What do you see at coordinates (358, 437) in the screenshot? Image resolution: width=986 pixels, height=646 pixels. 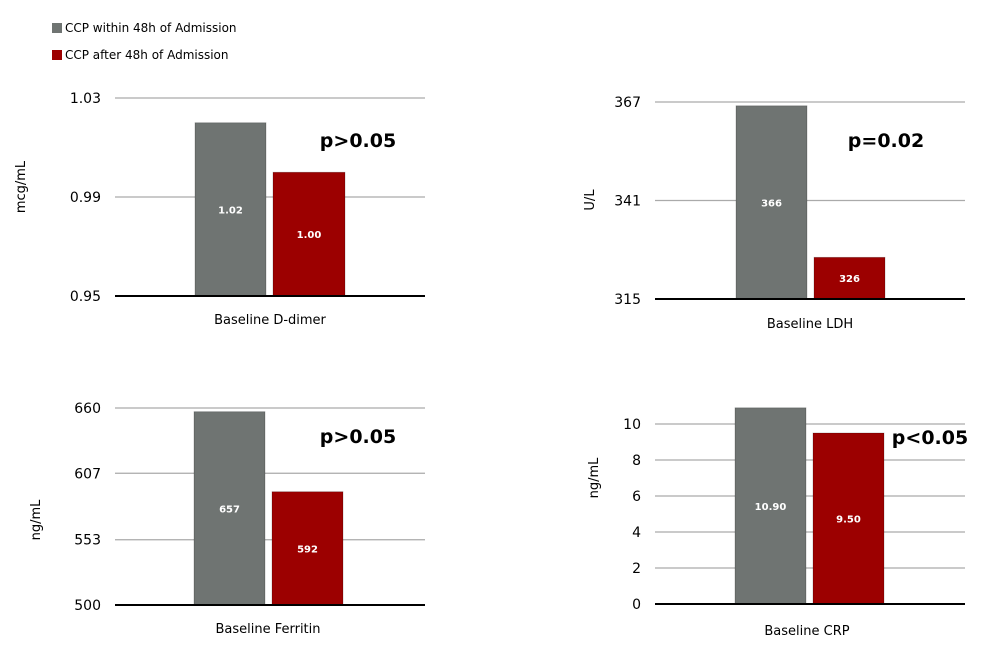 I see `p-value-annotation-ferritin: p>0.05` at bounding box center [358, 437].